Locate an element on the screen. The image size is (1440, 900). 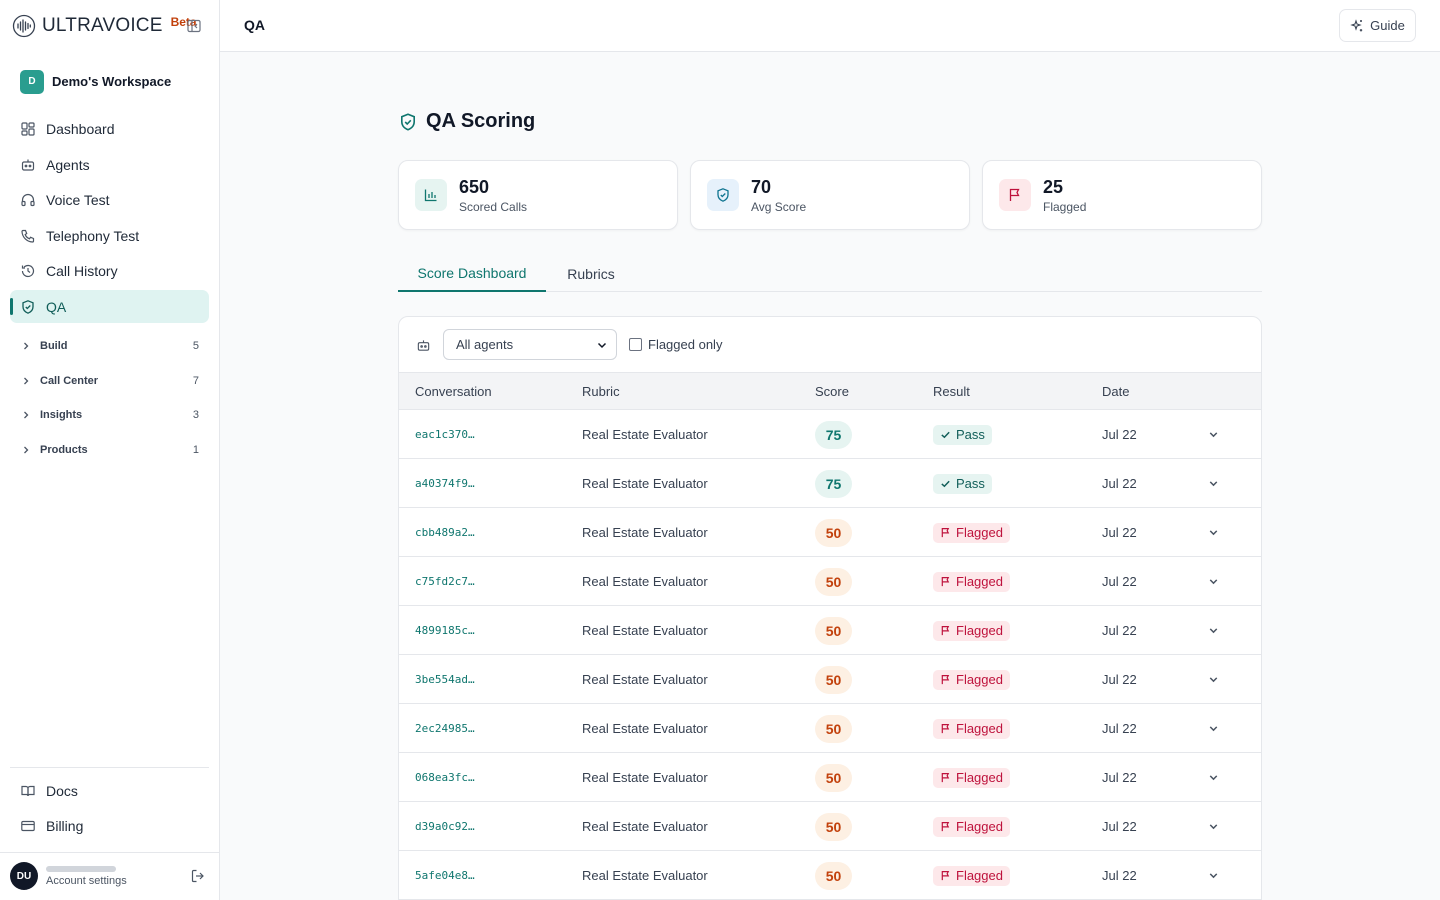
ultravoice-logo-icon is located at coordinates (24, 26).